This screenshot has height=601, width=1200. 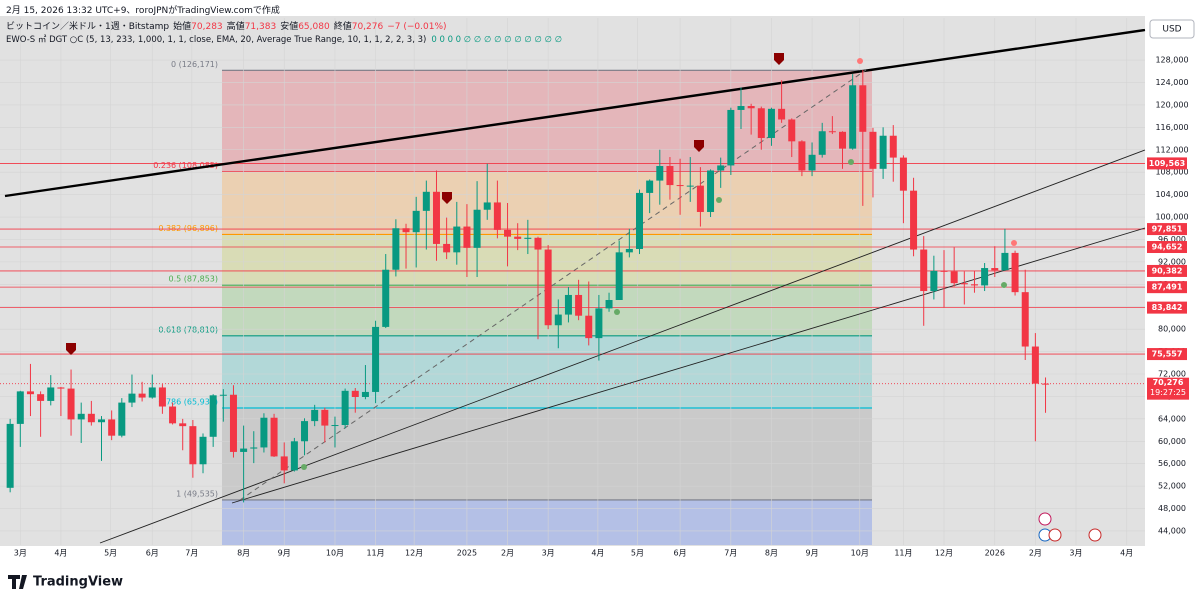 I want to click on ohlc-label: 終値, so click(x=343, y=26).